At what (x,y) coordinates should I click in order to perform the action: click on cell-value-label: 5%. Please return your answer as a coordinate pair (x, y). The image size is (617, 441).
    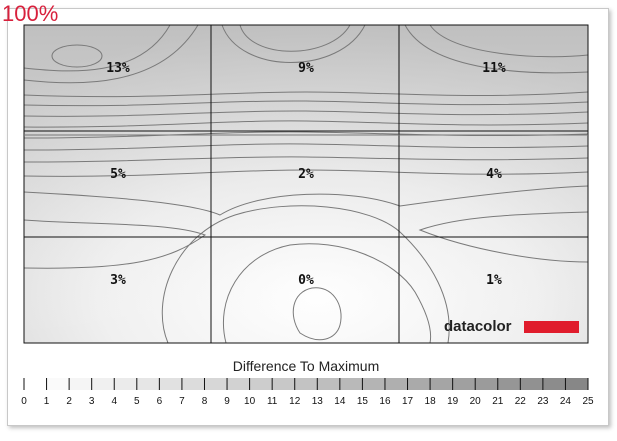
    Looking at the image, I should click on (118, 174).